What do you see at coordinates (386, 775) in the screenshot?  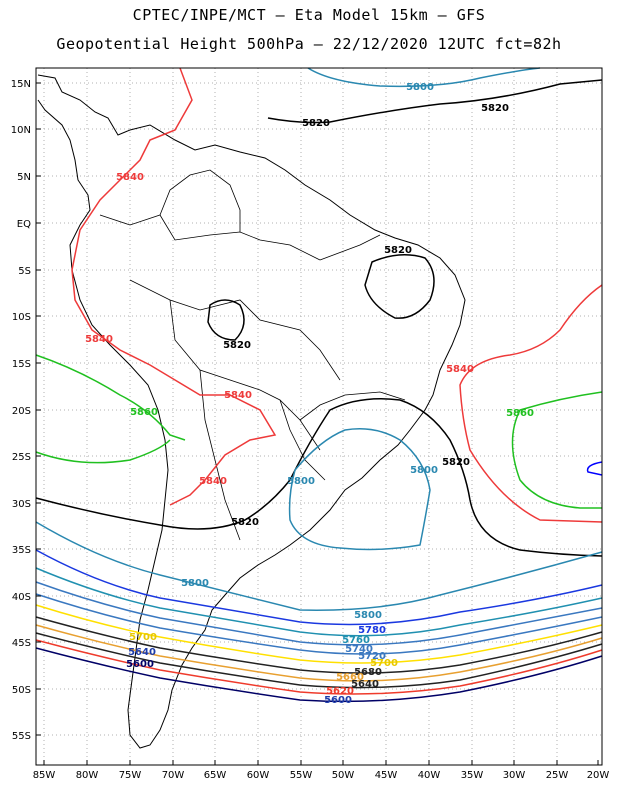 I see `lon-tick-label: 45W` at bounding box center [386, 775].